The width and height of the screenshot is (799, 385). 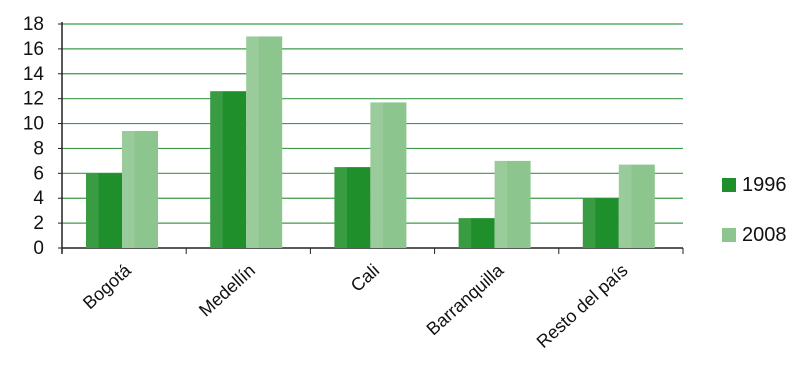 I want to click on legend-item-2008: 2008, so click(x=754, y=235).